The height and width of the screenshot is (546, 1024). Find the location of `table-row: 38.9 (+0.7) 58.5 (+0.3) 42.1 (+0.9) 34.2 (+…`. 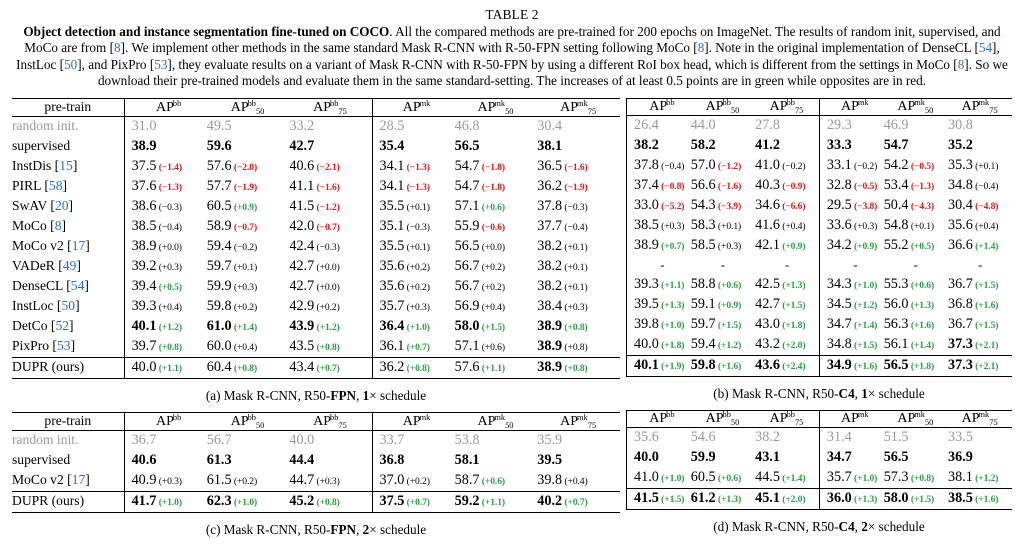

table-row: 38.9 (+0.7) 58.5 (+0.3) 42.1 (+0.9) 34.2 (+… is located at coordinates (819, 245).